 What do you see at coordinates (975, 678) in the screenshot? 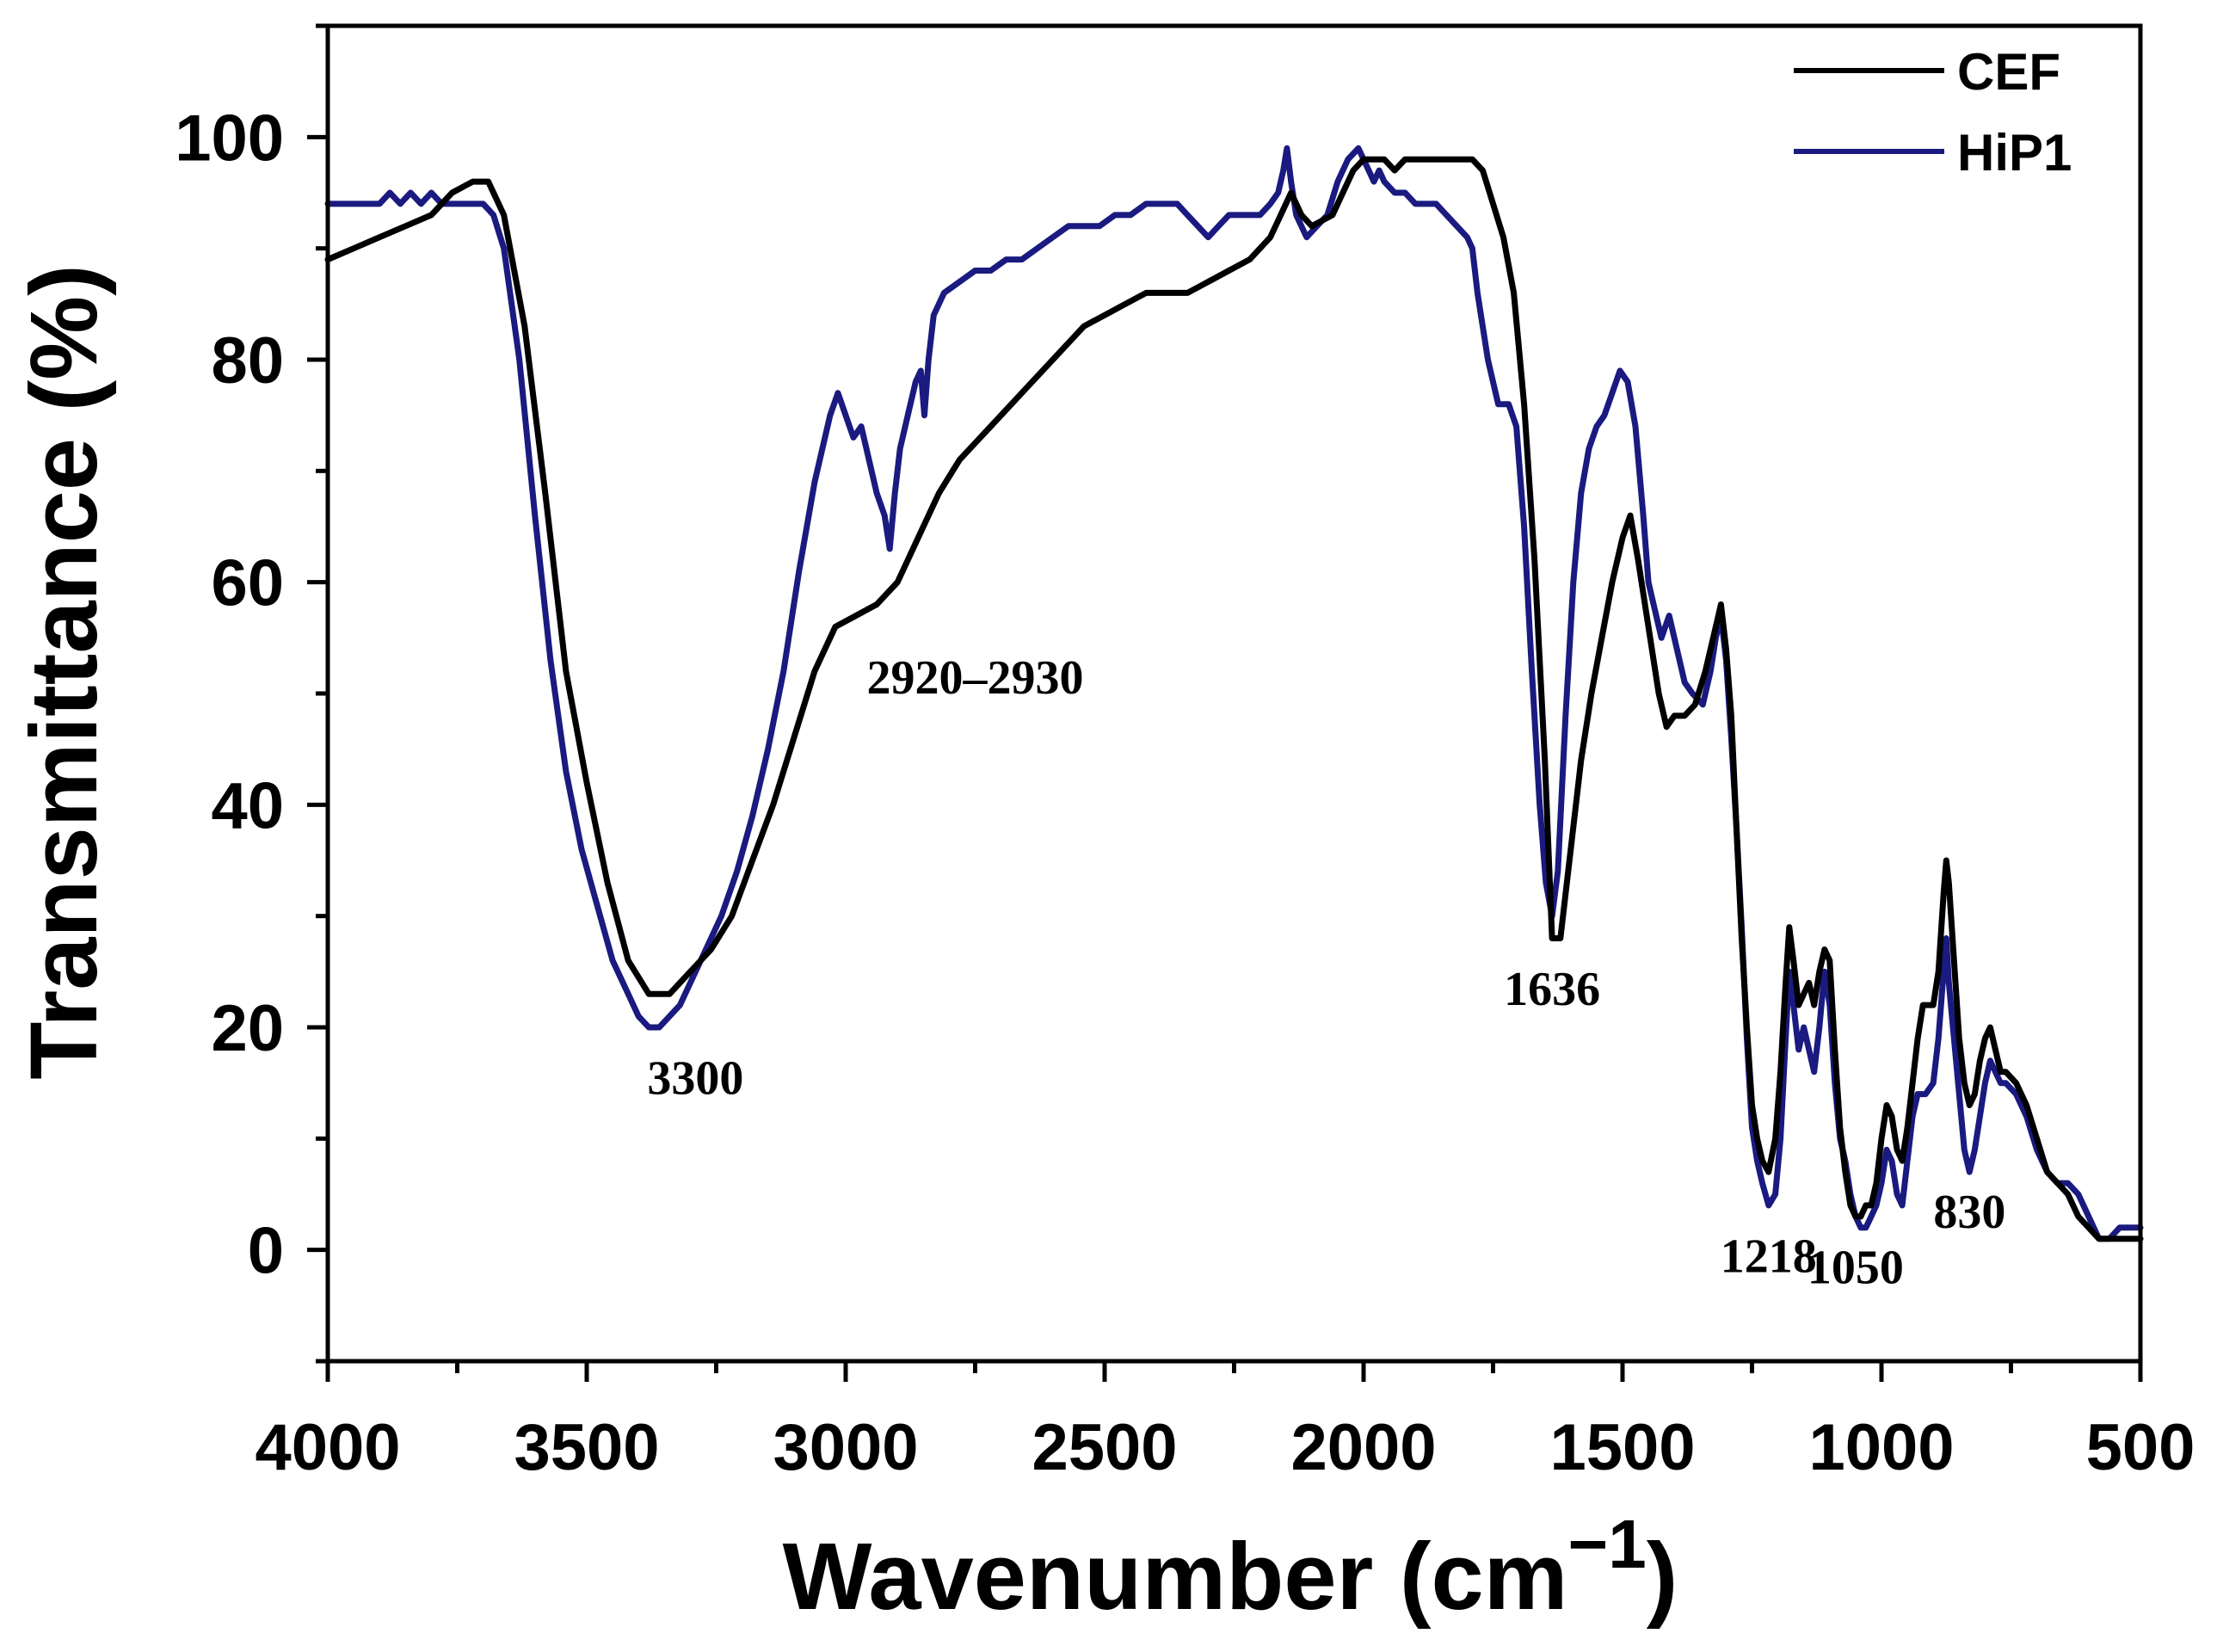
I see `peak-annotation: 2920–2930` at bounding box center [975, 678].